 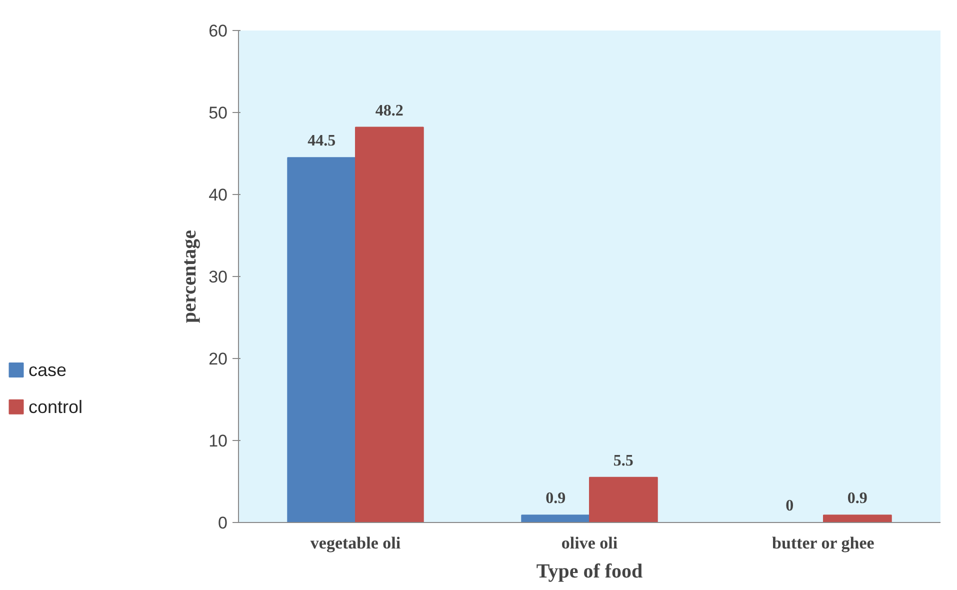 What do you see at coordinates (389, 111) in the screenshot?
I see `data-label: 48.2` at bounding box center [389, 111].